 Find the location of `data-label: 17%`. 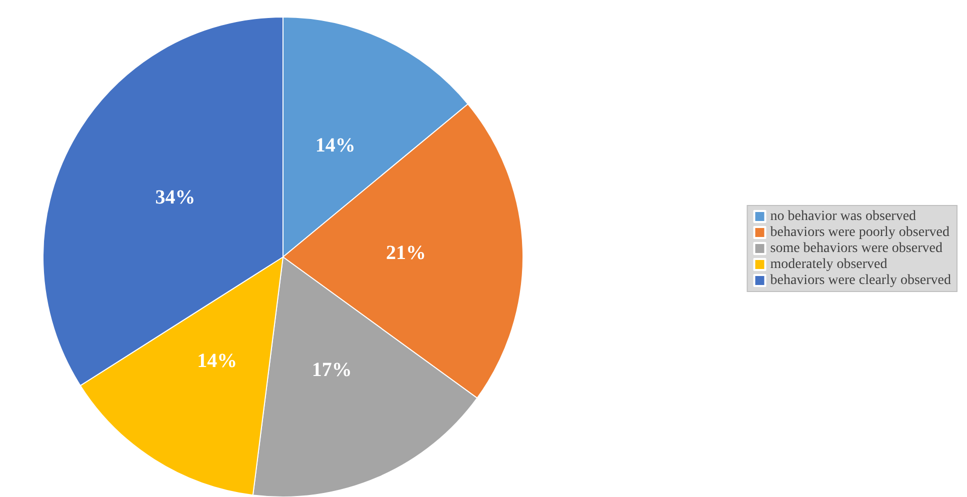

data-label: 17% is located at coordinates (332, 369).